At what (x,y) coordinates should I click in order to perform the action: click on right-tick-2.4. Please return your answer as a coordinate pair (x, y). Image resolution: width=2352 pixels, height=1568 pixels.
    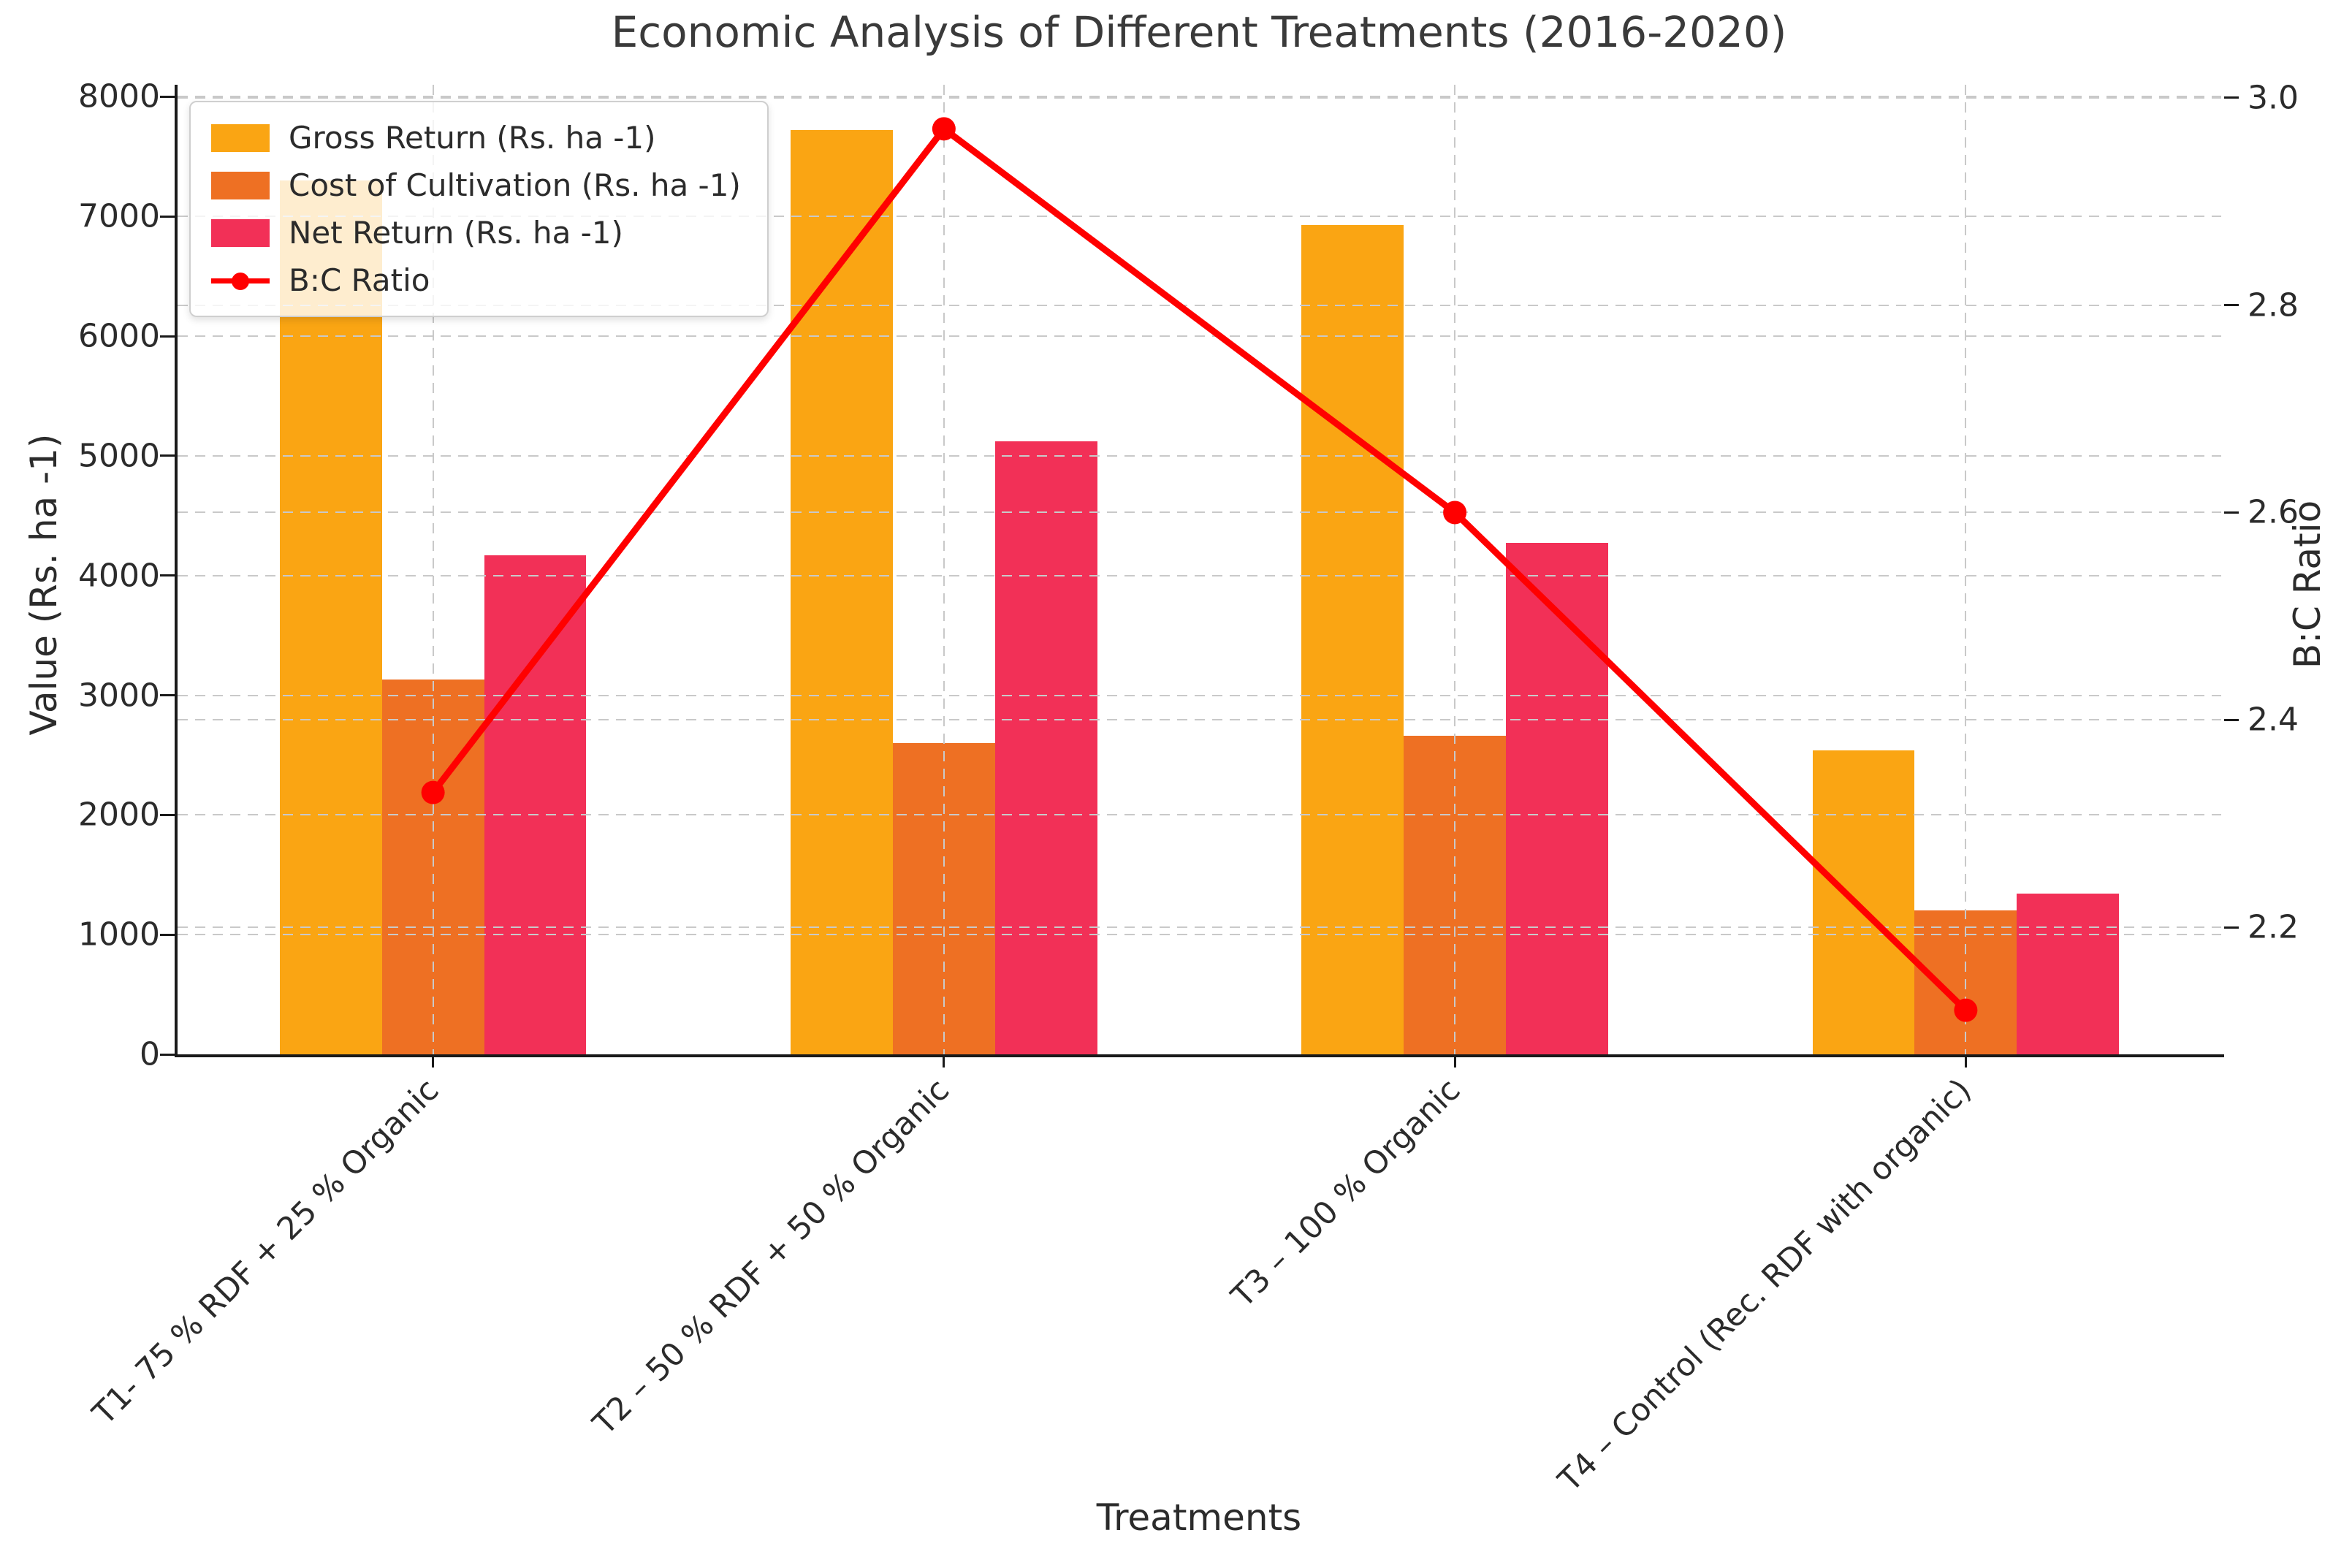
    Looking at the image, I should click on (2231, 719).